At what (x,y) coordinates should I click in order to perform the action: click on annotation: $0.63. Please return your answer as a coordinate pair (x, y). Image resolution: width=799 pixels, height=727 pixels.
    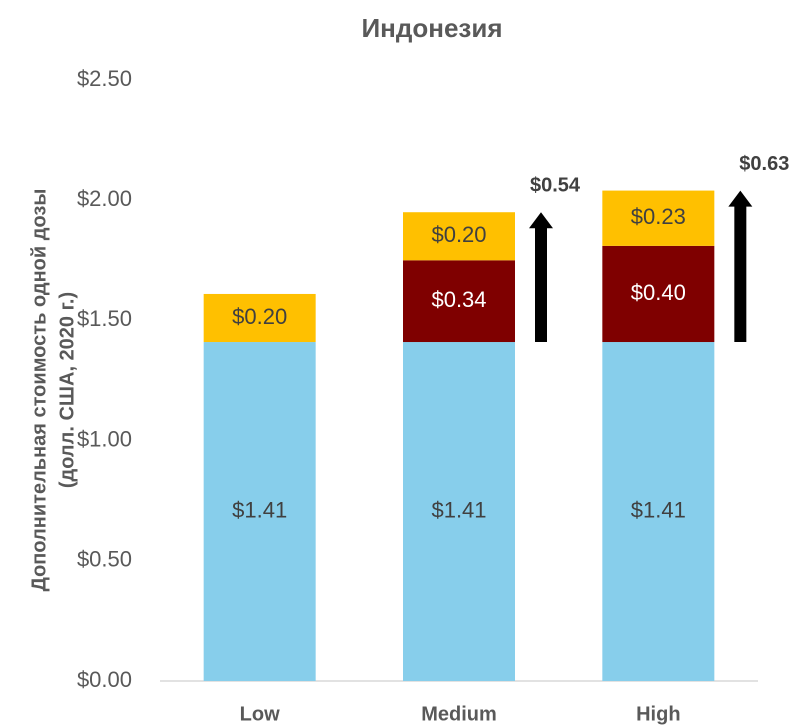
    Looking at the image, I should click on (764, 164).